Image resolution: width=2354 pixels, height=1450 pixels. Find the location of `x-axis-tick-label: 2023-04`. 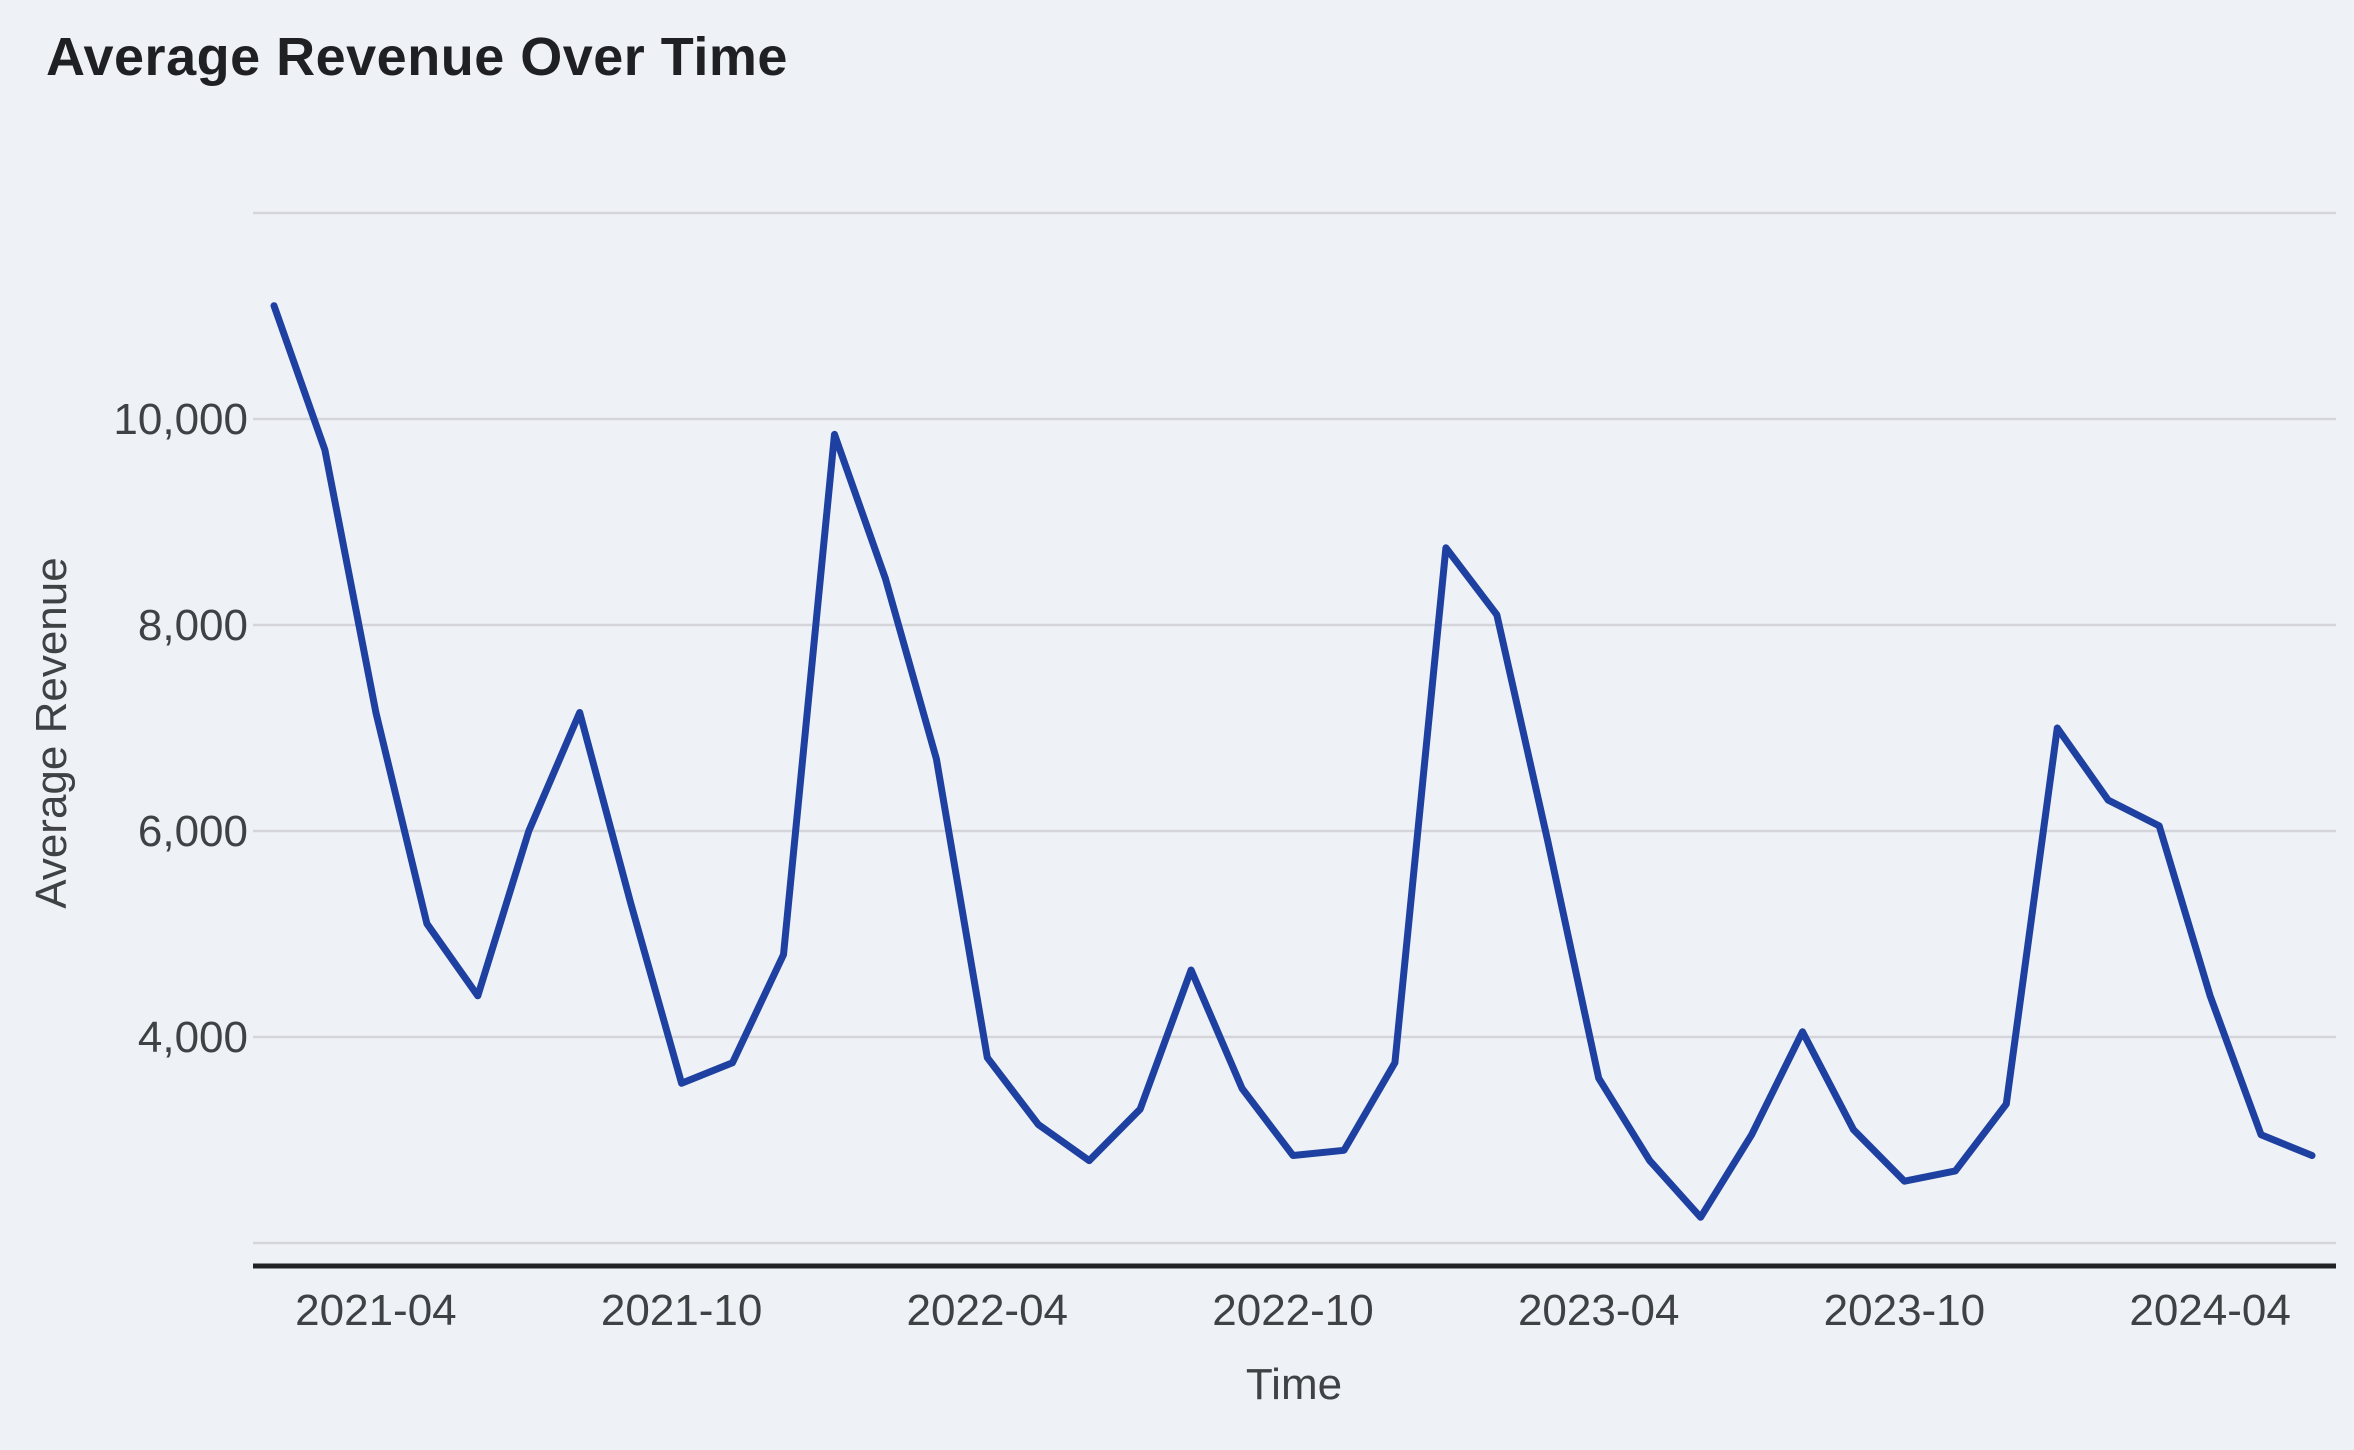

x-axis-tick-label: 2023-04 is located at coordinates (1598, 1310).